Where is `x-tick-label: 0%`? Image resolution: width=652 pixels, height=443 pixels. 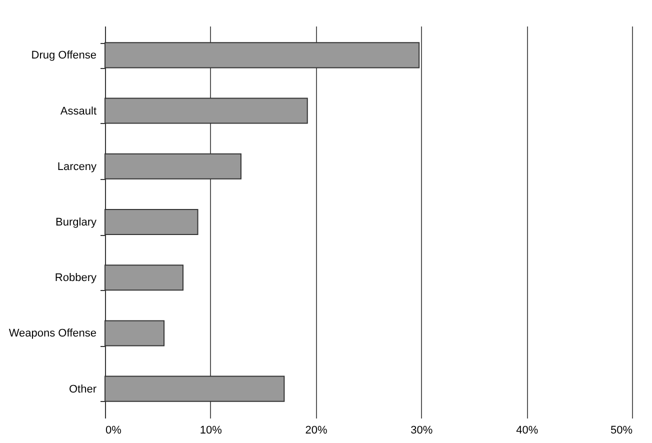
x-tick-label: 0% is located at coordinates (114, 430).